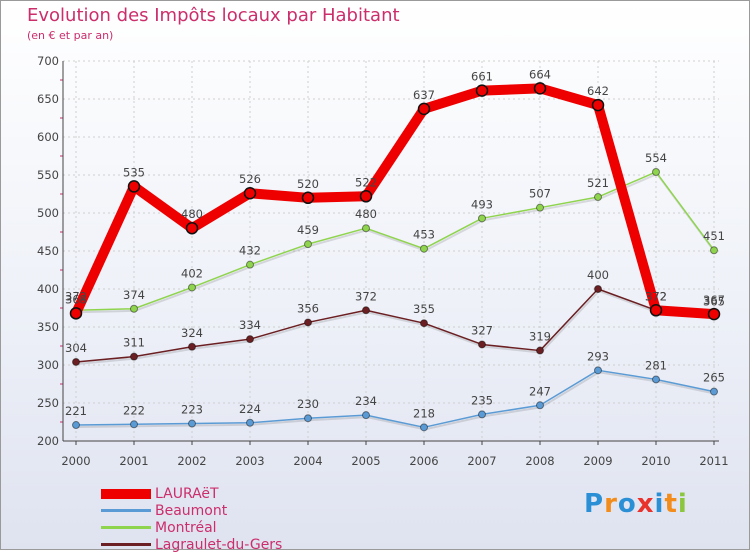 This screenshot has width=750, height=553. Describe the element at coordinates (48, 403) in the screenshot. I see `y-tick-label: 250` at that location.